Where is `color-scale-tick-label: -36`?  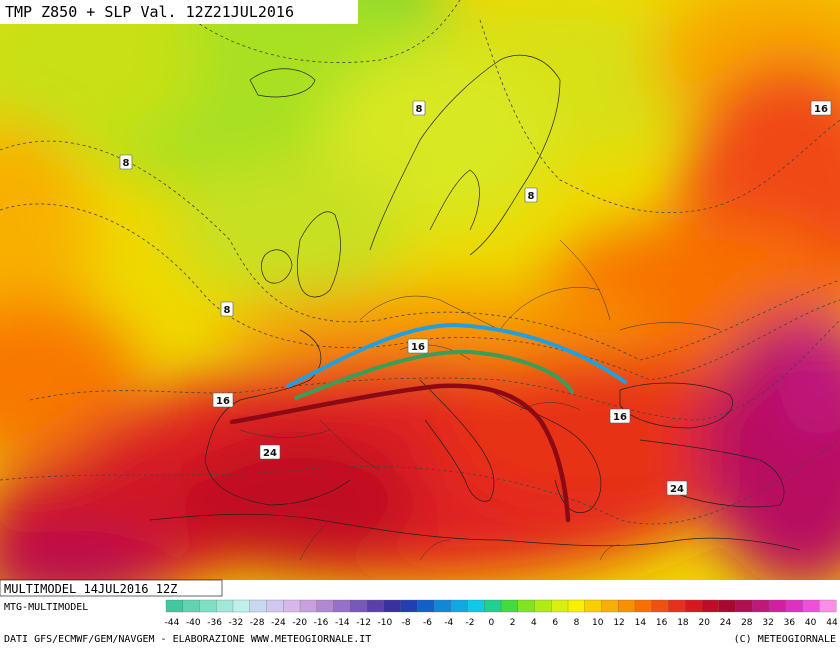 color-scale-tick-label: -36 is located at coordinates (214, 623).